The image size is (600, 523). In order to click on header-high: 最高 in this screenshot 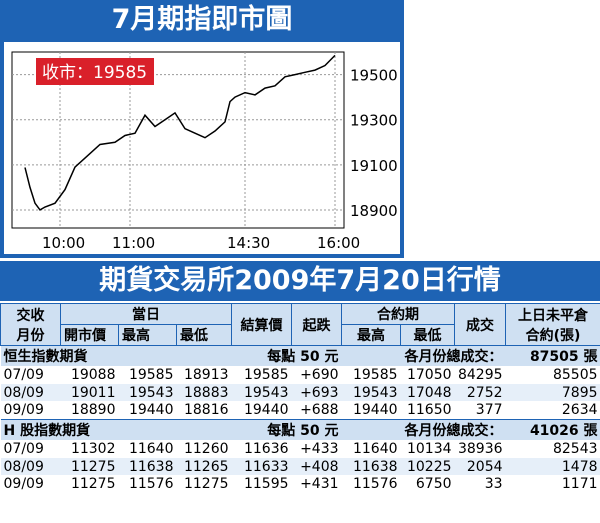, I will do `click(147, 335)`.